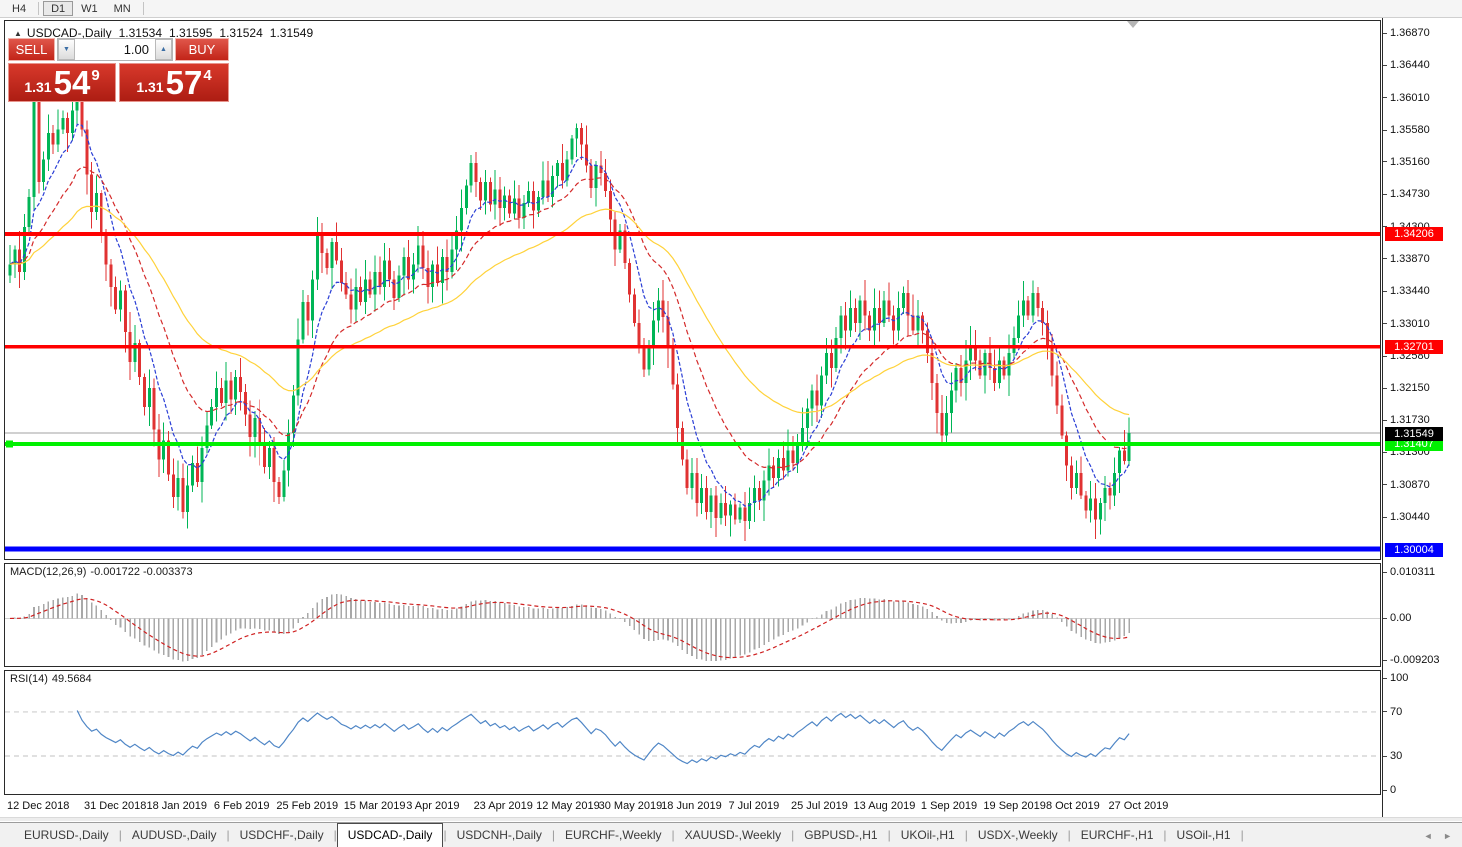 The height and width of the screenshot is (847, 1462). Describe the element at coordinates (390, 835) in the screenshot. I see `symbol-tab-usdcad: USDCAD-,Daily` at that location.